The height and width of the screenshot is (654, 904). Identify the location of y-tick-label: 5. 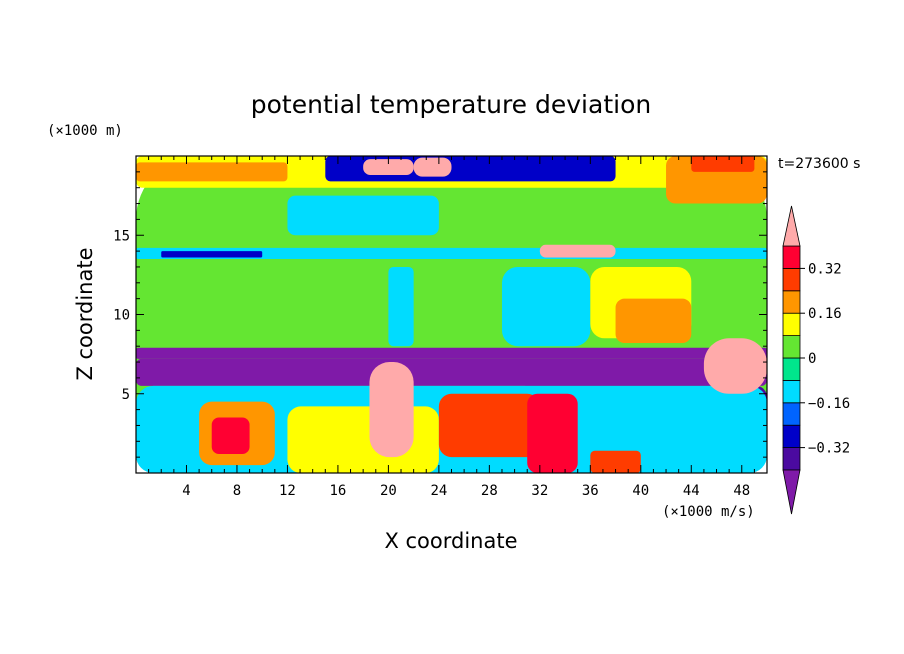
(126, 395).